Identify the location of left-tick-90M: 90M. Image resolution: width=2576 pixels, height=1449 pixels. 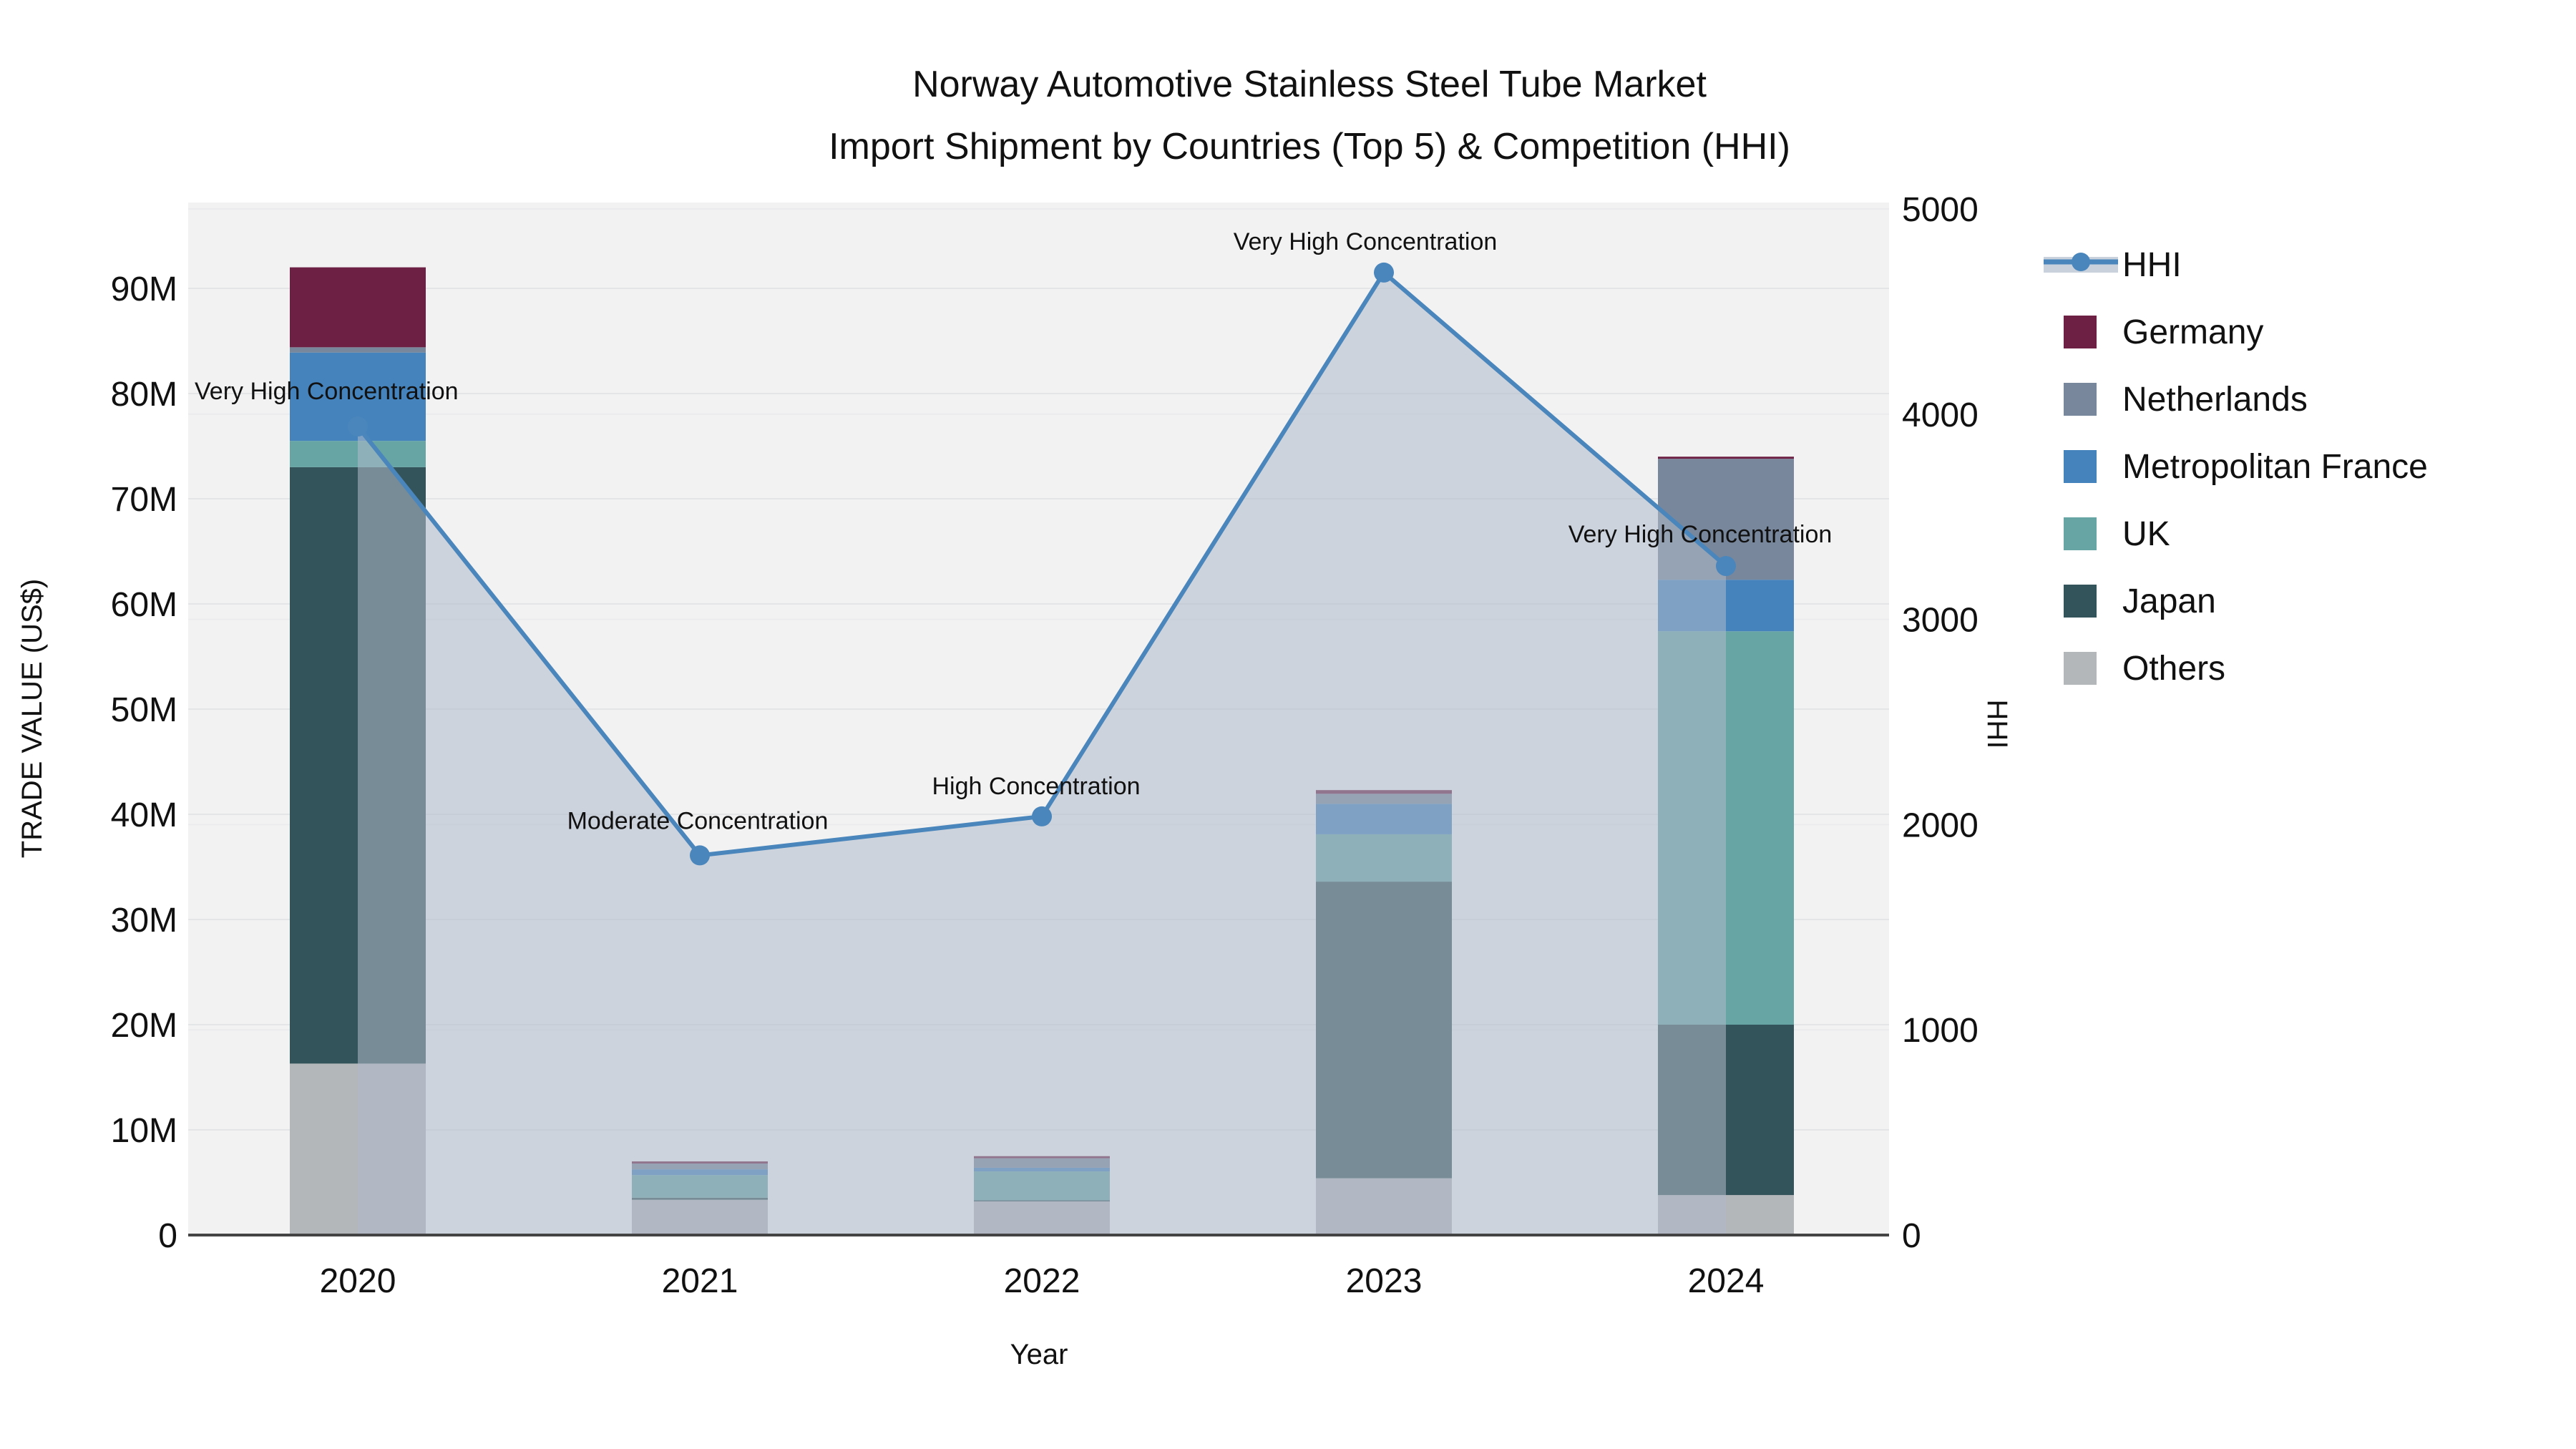
(144, 289).